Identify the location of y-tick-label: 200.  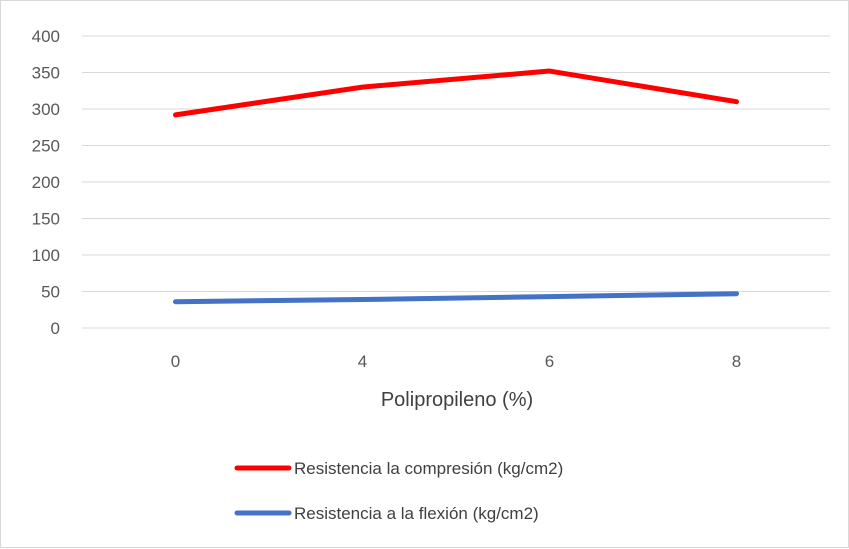
(46, 182).